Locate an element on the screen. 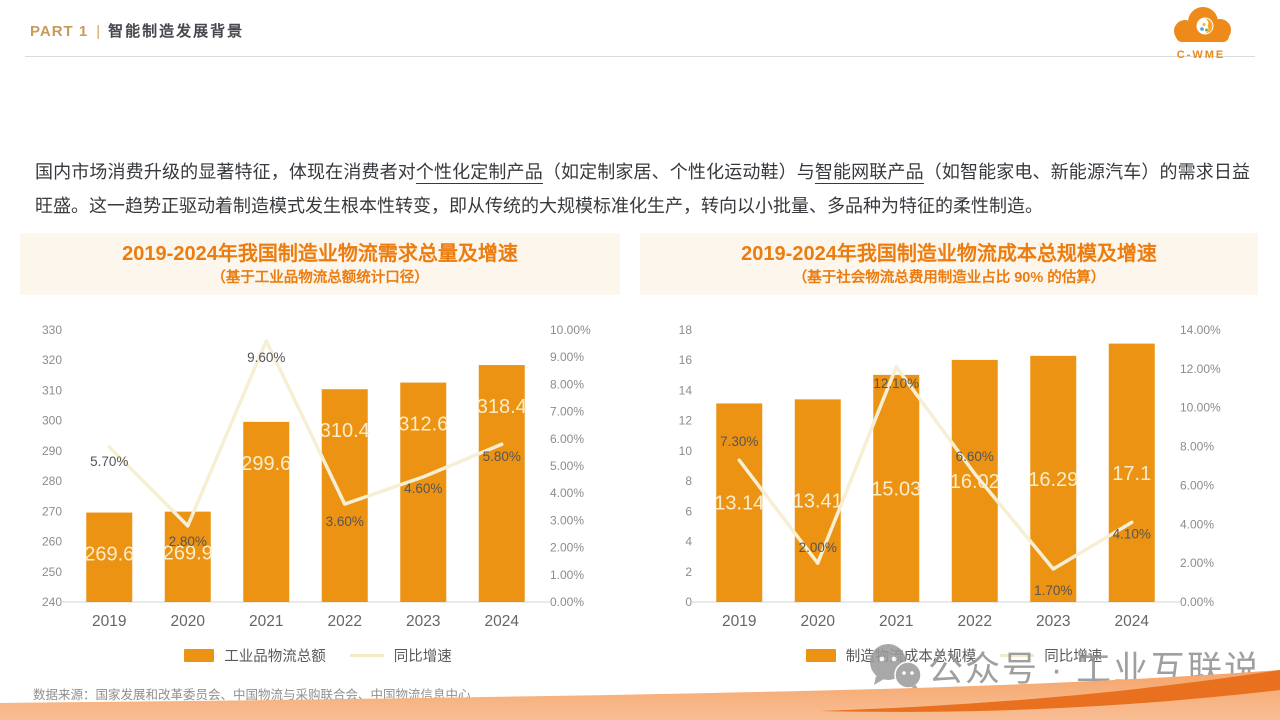 The width and height of the screenshot is (1280, 720). logo-text: C-WME is located at coordinates (1201, 55).